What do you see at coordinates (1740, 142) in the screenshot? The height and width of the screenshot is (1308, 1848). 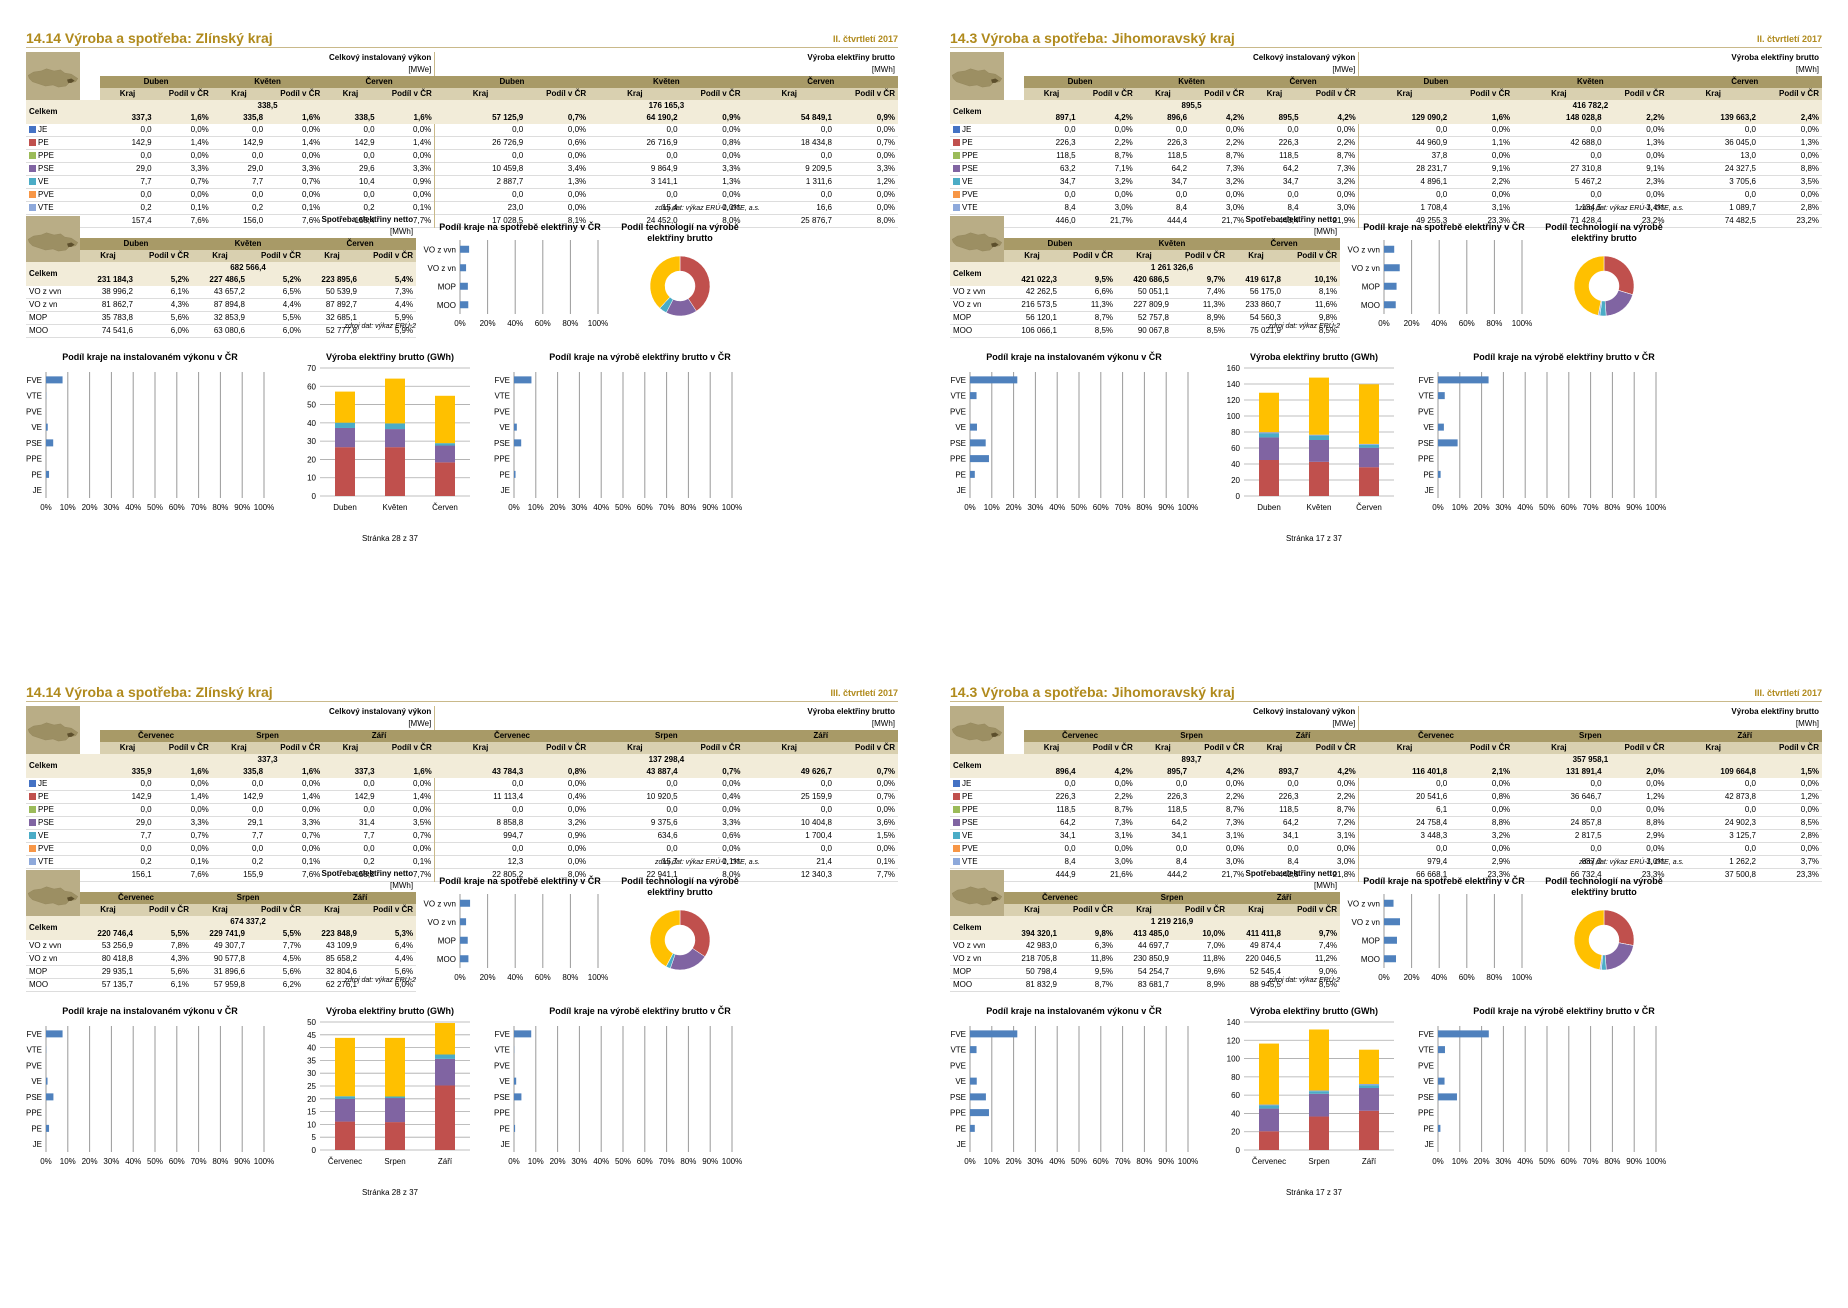 I see `cell-value: 36 045,0` at bounding box center [1740, 142].